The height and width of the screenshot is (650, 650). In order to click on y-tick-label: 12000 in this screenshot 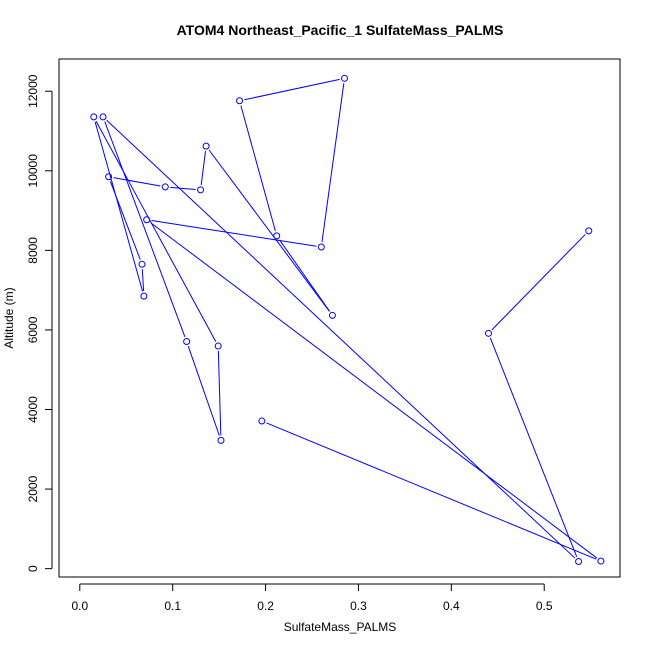, I will do `click(33, 91)`.